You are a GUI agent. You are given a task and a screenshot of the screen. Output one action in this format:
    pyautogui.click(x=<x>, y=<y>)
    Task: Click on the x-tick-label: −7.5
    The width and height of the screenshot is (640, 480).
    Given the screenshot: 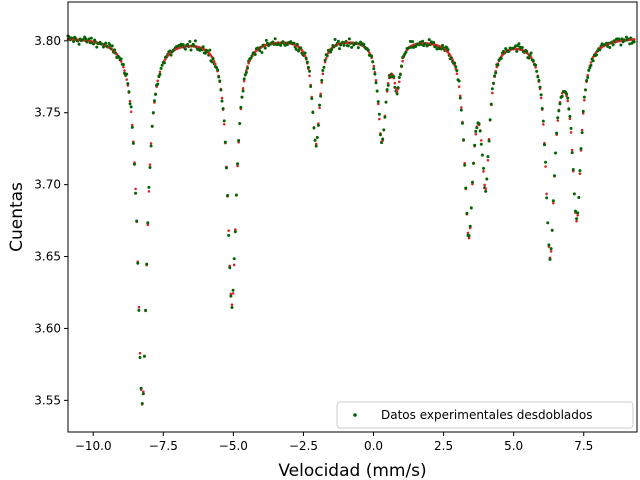 What is the action you would take?
    pyautogui.click(x=163, y=446)
    